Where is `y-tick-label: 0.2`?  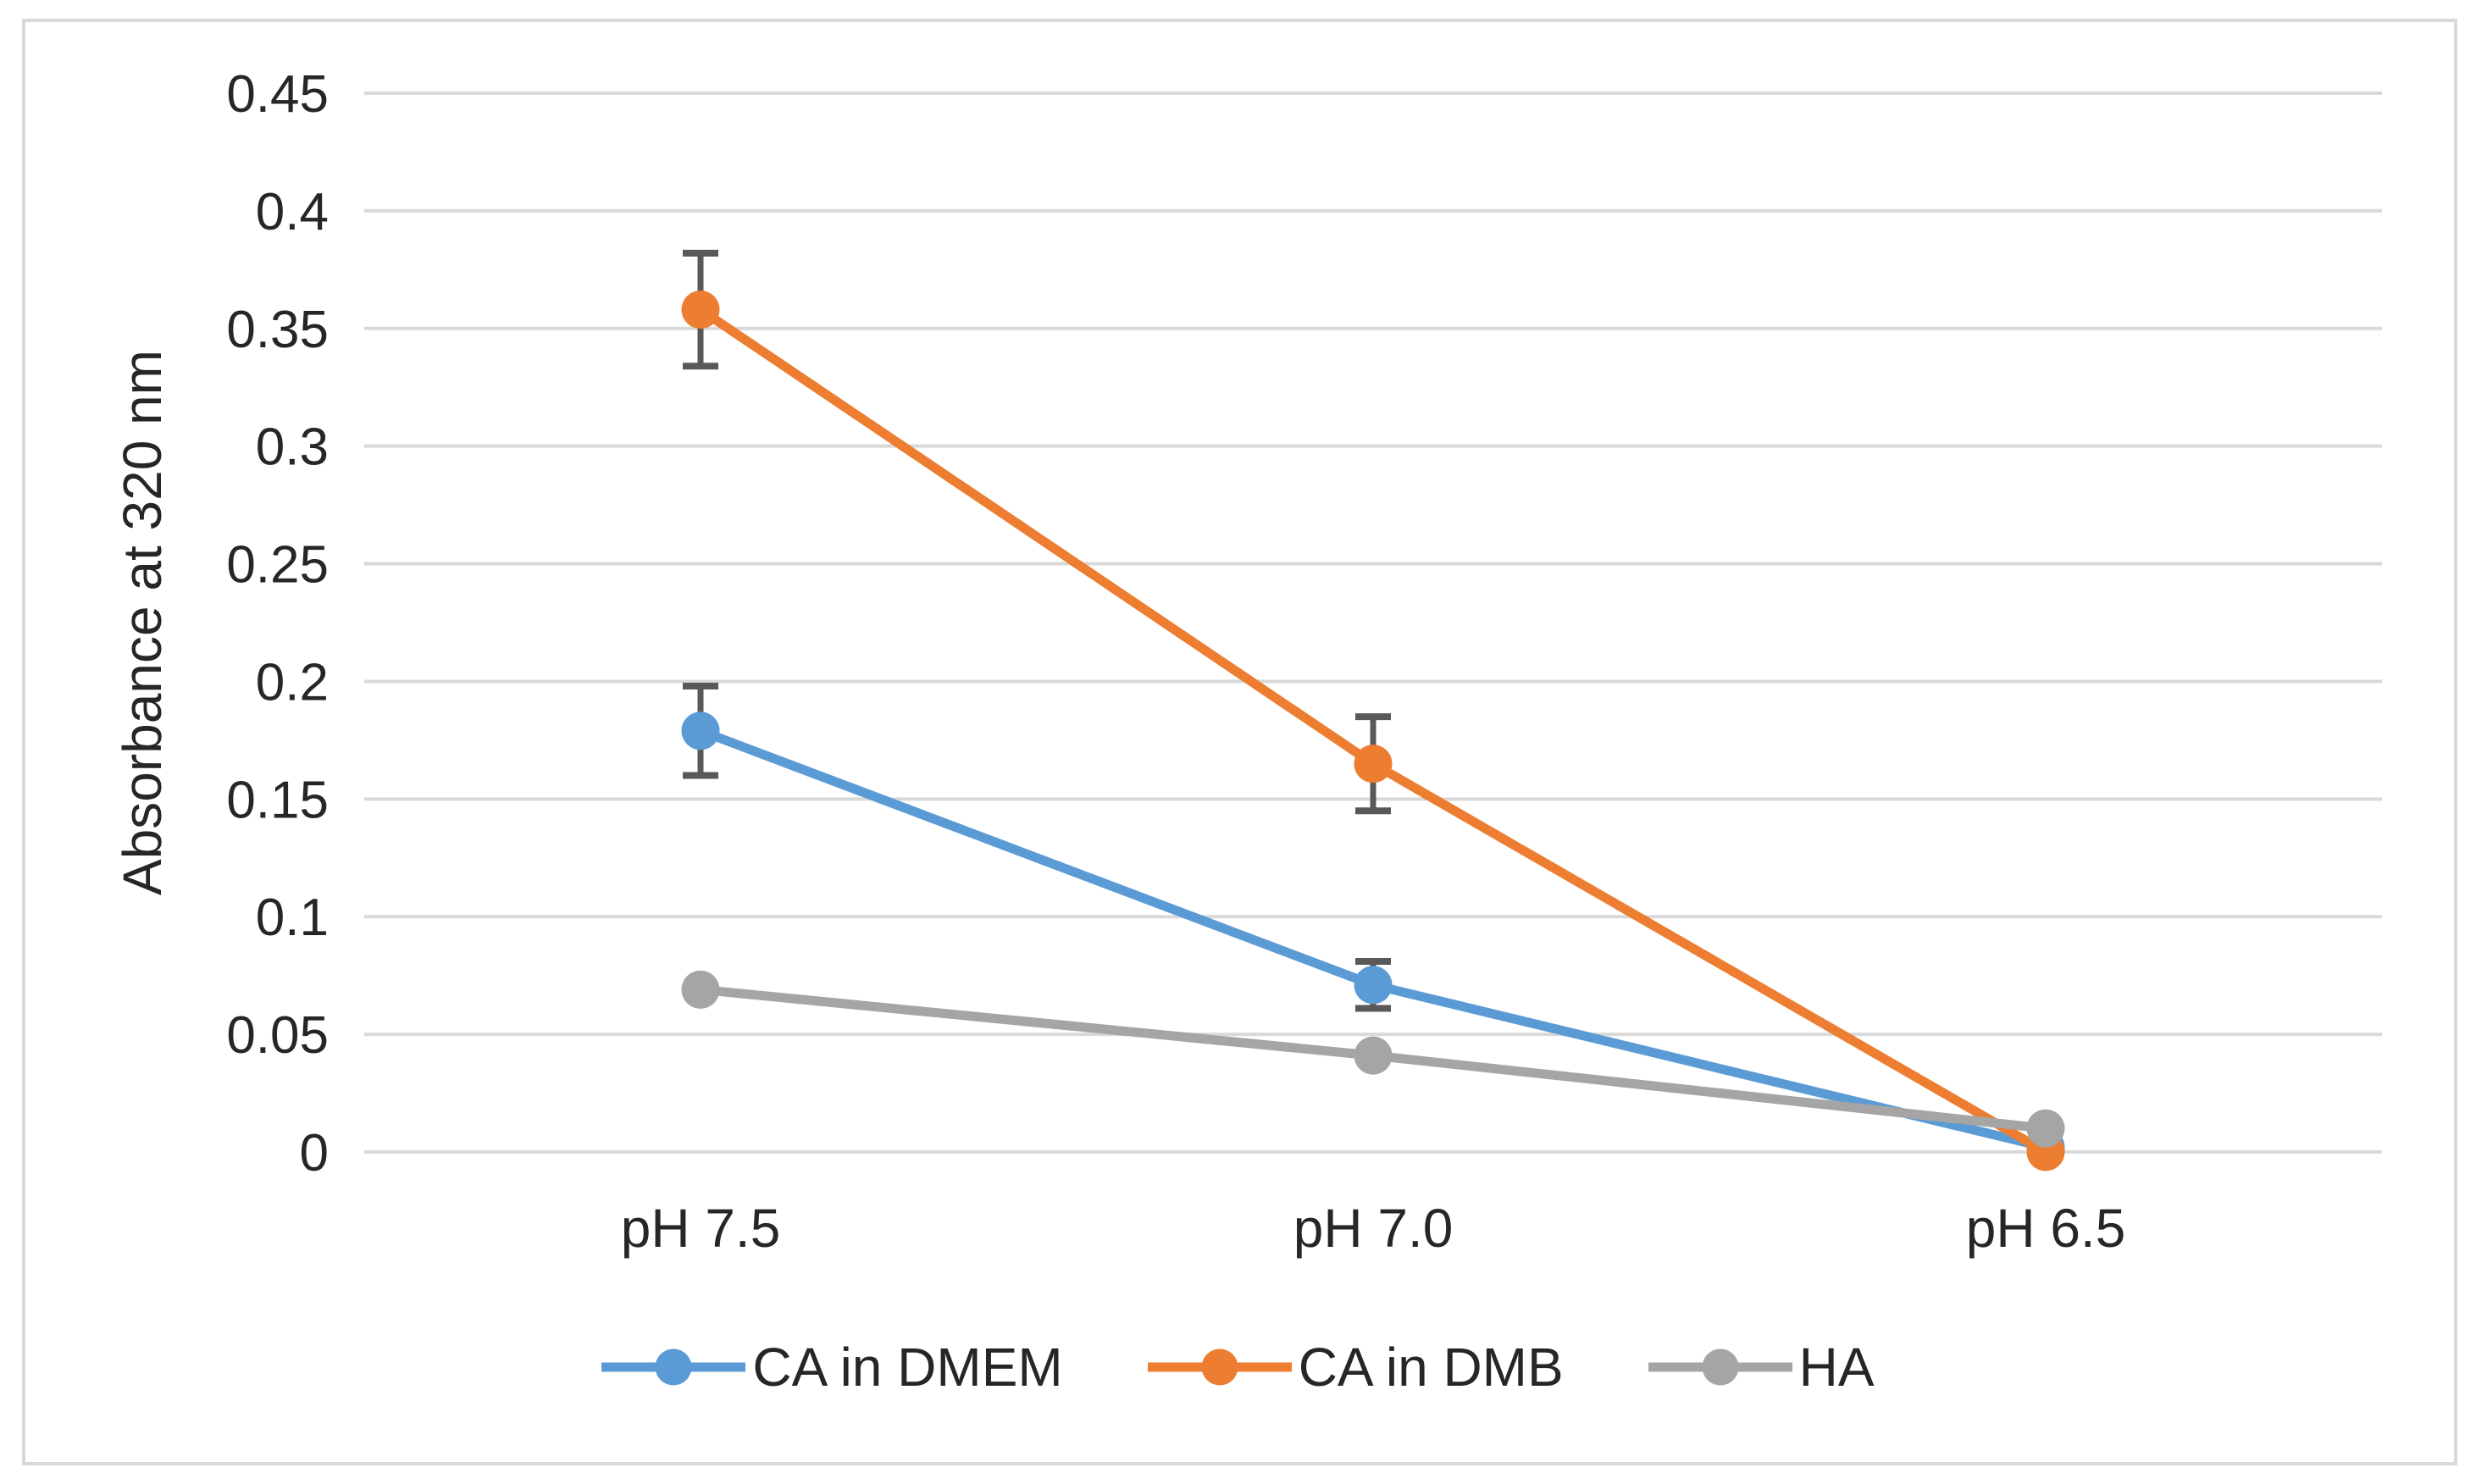 y-tick-label: 0.2 is located at coordinates (292, 682).